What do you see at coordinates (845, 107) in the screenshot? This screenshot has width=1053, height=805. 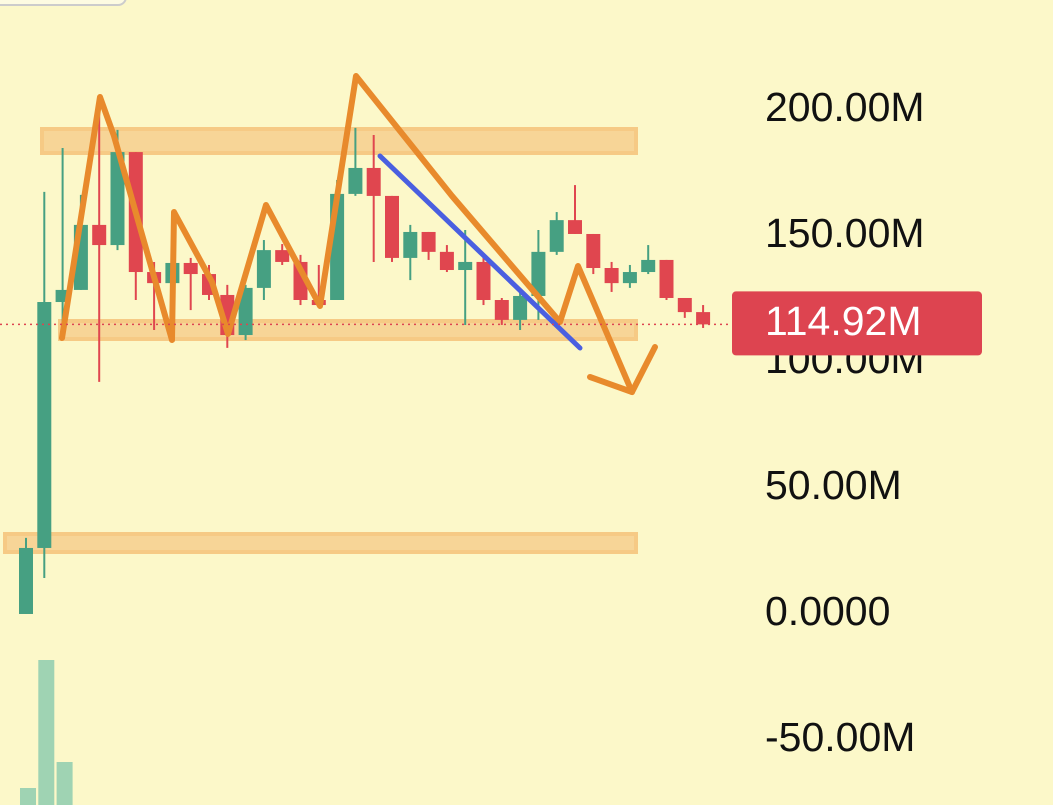 I see `y-tick-label: 200.00M` at bounding box center [845, 107].